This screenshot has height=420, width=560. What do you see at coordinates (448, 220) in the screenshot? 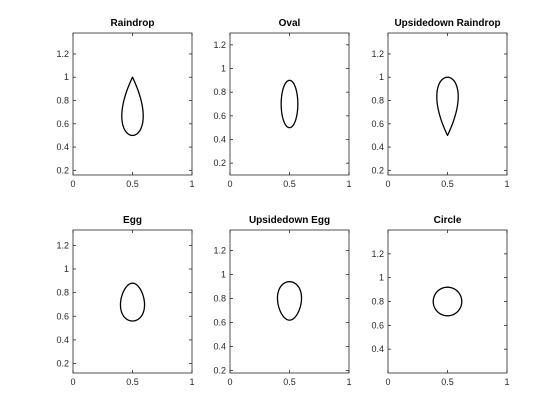
I see `subplot-title: Circle` at bounding box center [448, 220].